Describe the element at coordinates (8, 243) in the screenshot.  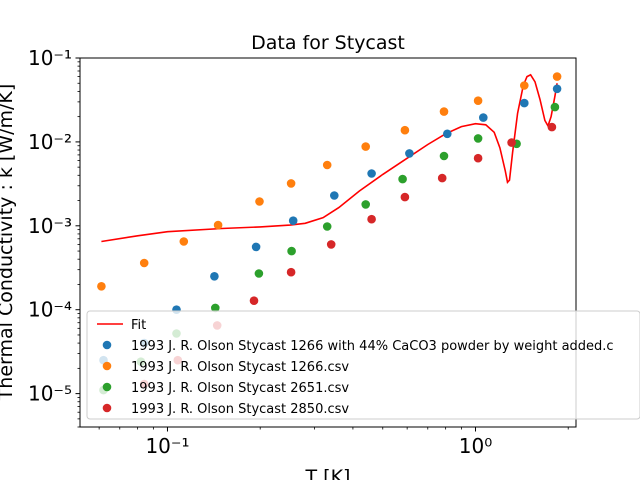
I see `y-axis-label: Thermal Conductivity : k [W/m/K]` at that location.